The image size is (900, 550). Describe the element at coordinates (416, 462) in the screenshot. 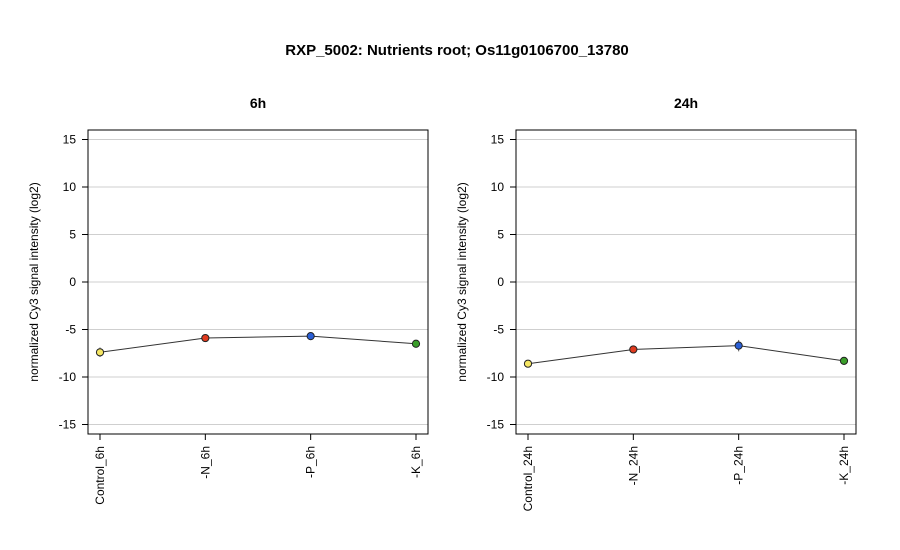

I see `x-tick-label: -K_6h` at that location.